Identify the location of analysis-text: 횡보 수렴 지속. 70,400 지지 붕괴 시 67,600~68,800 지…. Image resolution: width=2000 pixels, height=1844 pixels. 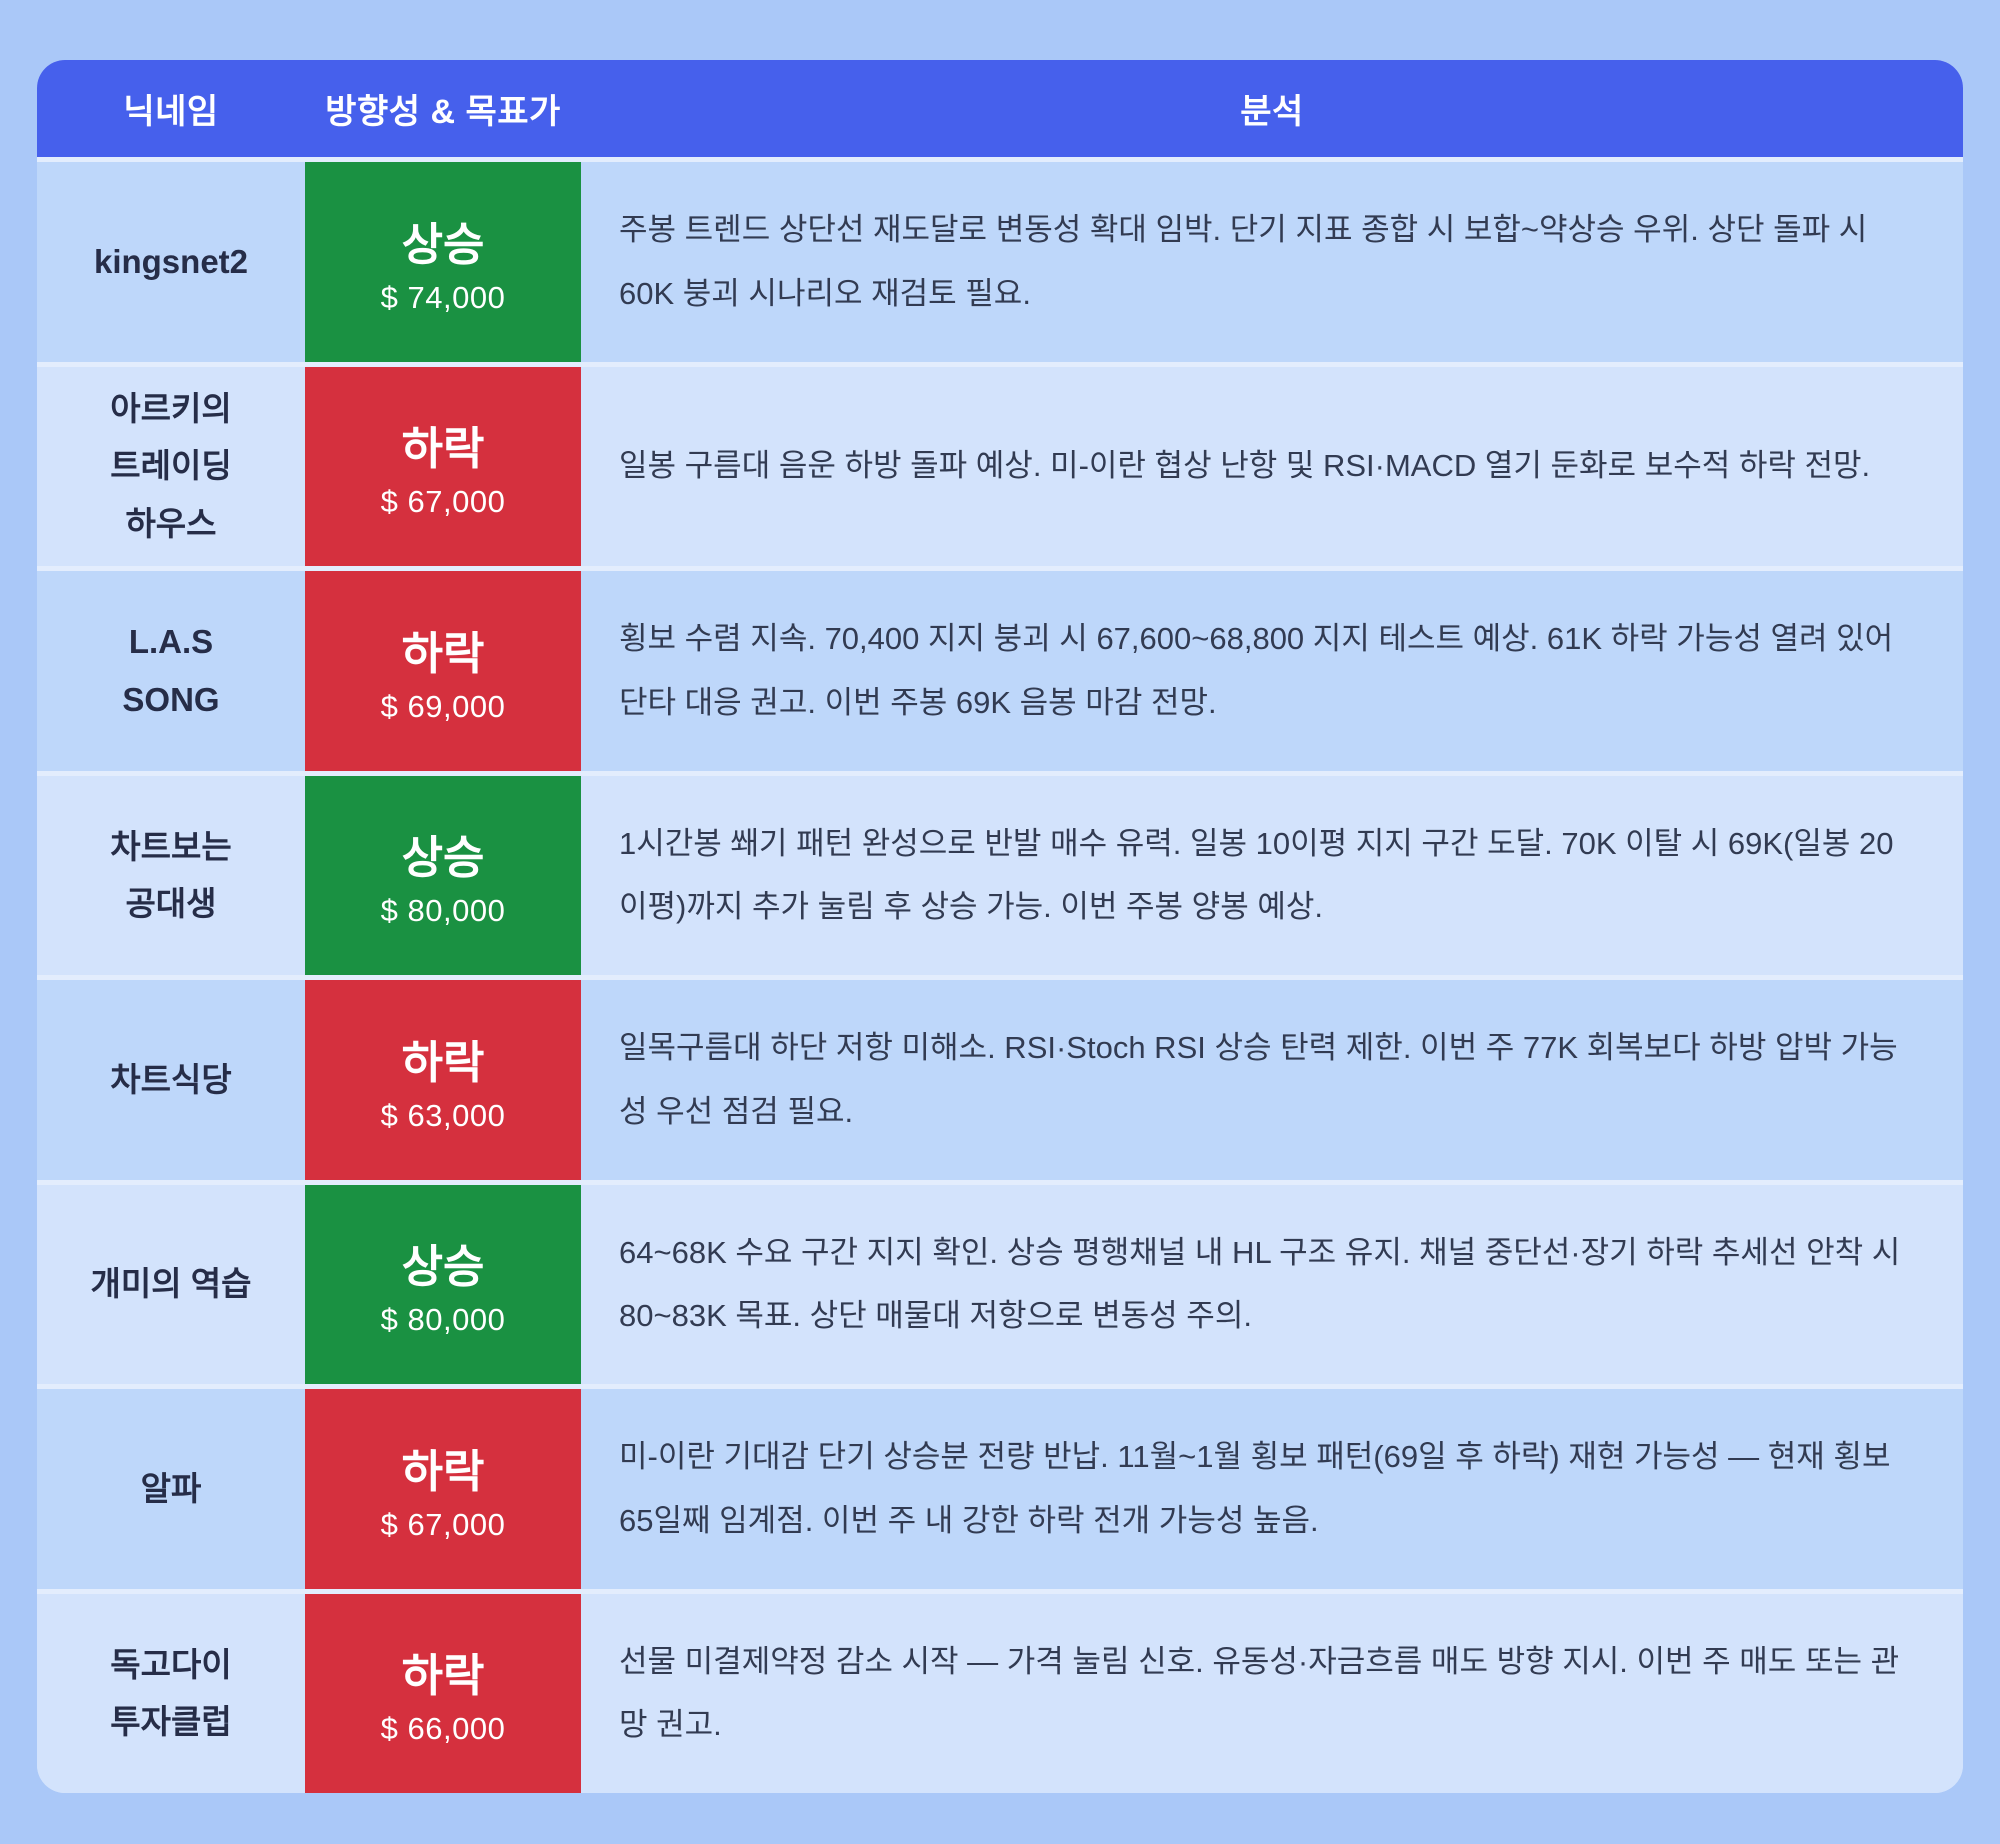
(1256, 670).